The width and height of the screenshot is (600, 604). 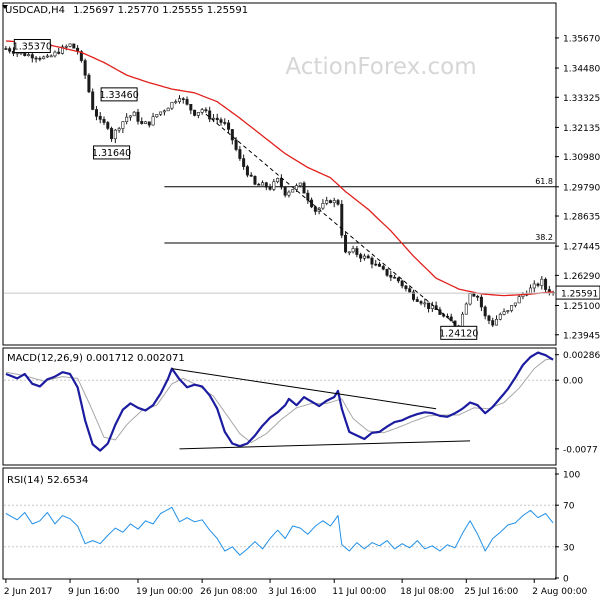 I want to click on price-annotation-label: 1.33460, so click(x=118, y=95).